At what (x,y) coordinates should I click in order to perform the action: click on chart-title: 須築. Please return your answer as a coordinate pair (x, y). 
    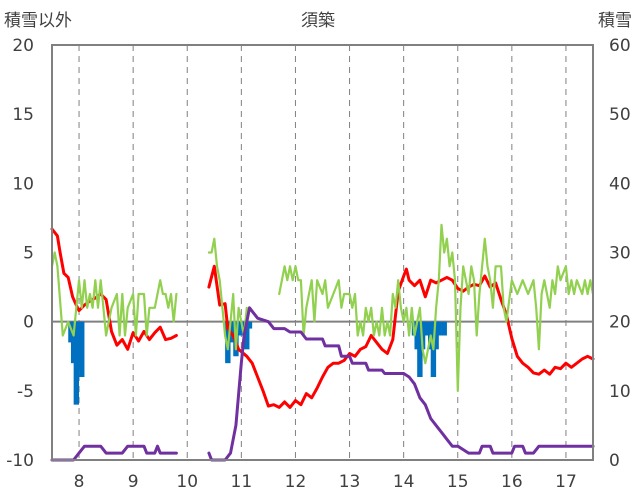
    Looking at the image, I should click on (318, 21).